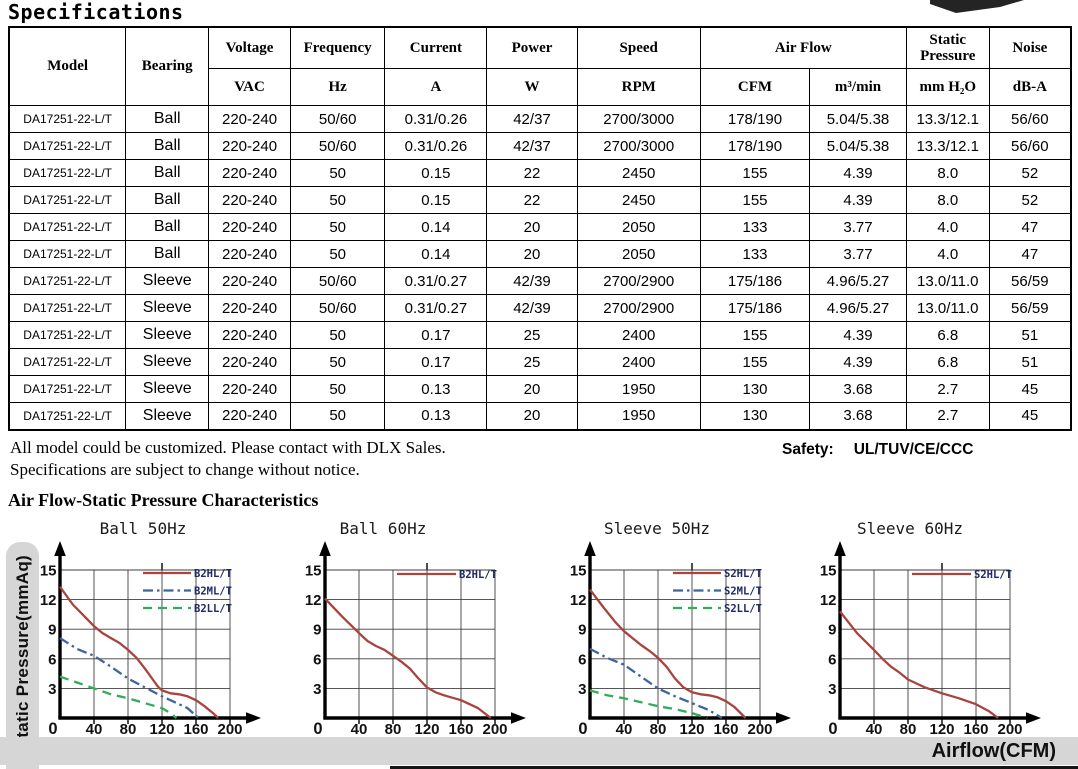 Image resolution: width=1078 pixels, height=769 pixels. What do you see at coordinates (578, 600) in the screenshot?
I see `y-tick-label: 12` at bounding box center [578, 600].